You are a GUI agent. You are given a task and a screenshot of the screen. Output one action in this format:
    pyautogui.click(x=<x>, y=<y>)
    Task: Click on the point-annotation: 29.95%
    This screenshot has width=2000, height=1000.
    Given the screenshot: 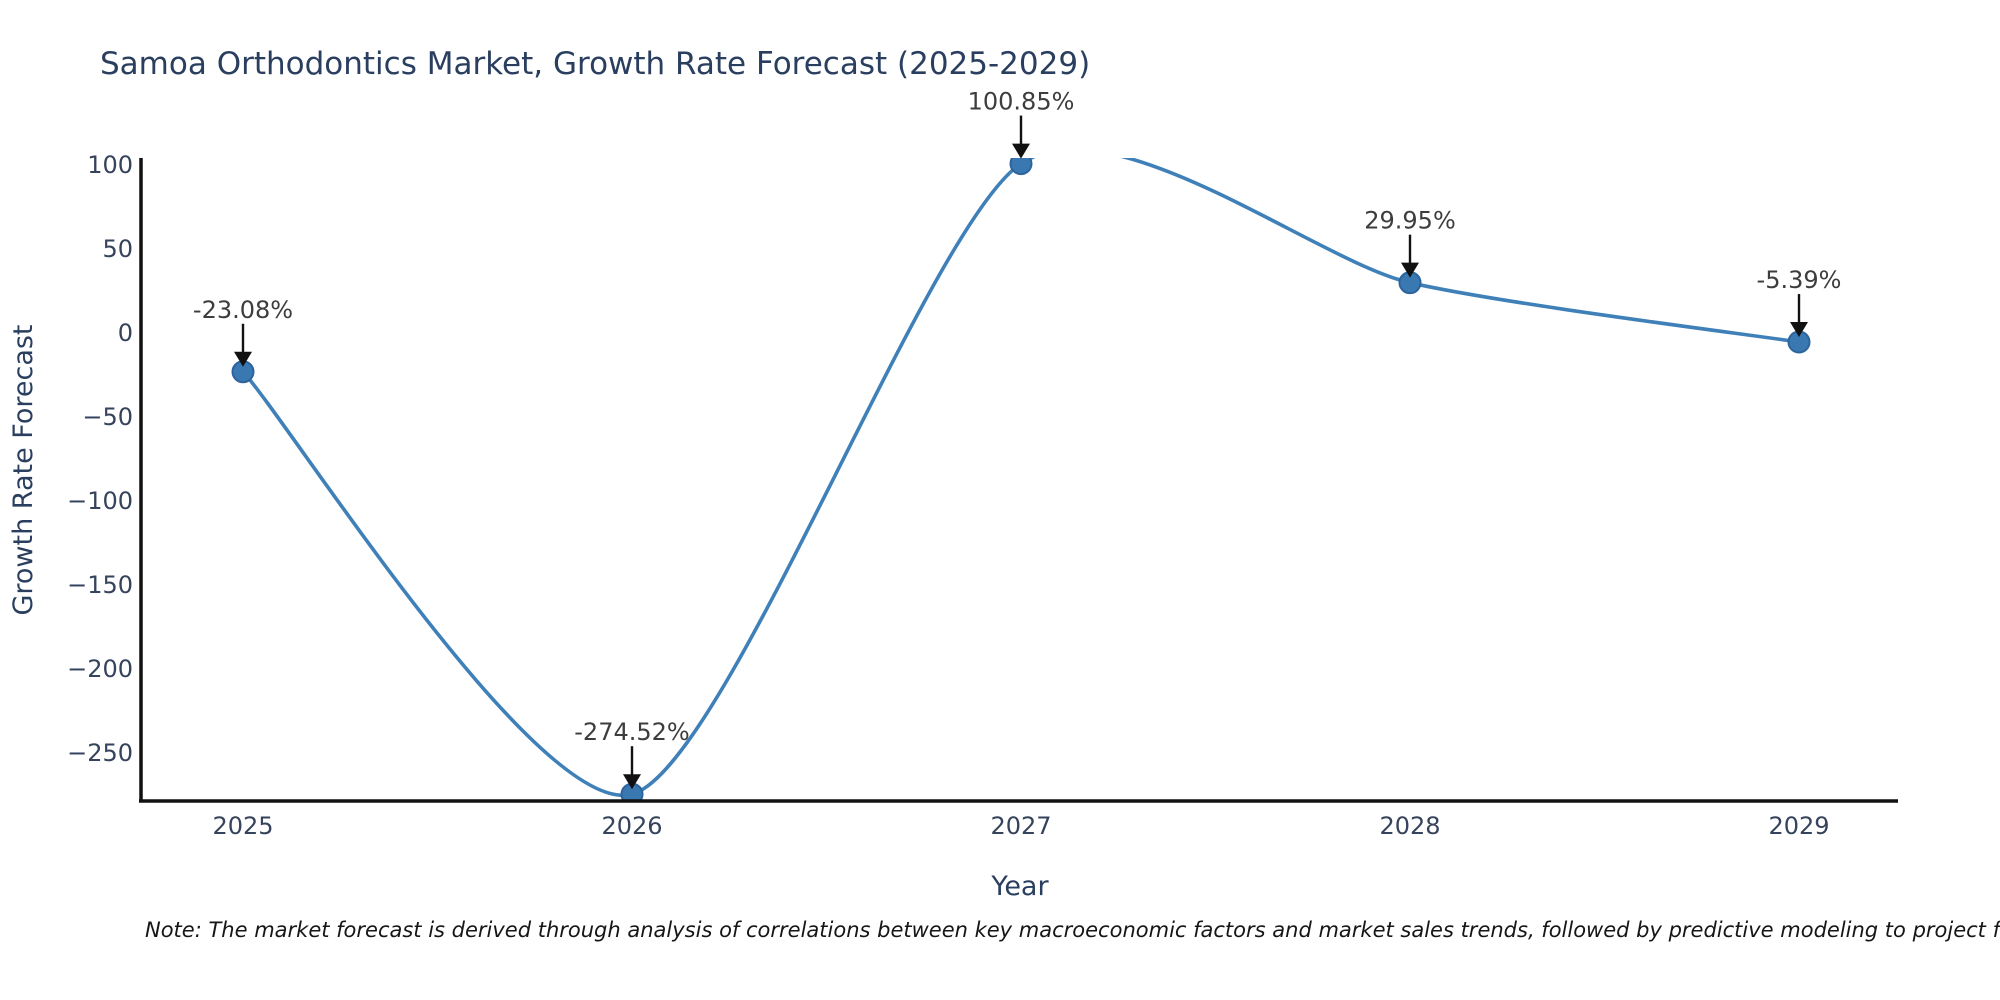 What is the action you would take?
    pyautogui.click(x=1410, y=242)
    